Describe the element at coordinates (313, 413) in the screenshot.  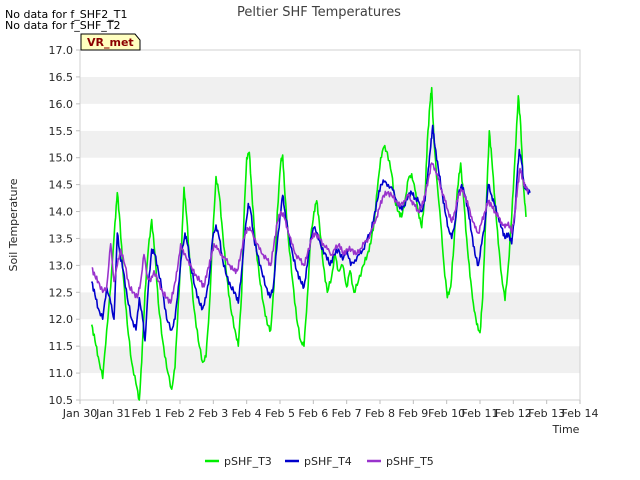
I see `x-tick-label: Feb 6` at that location.